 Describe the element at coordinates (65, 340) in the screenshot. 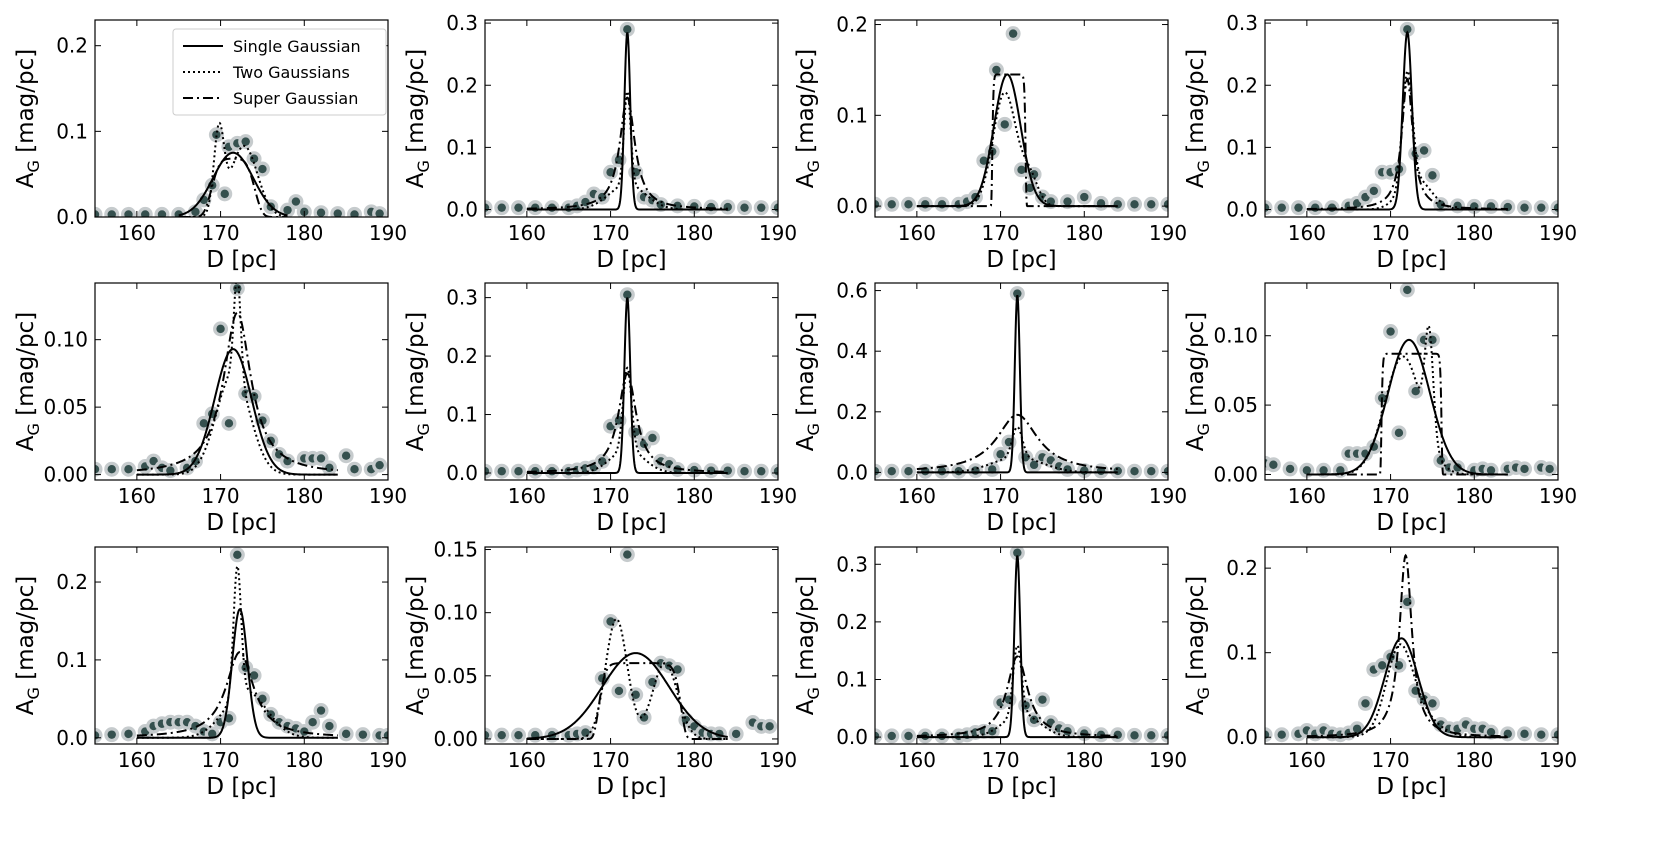

I see `y-tick-label: 0.10` at that location.